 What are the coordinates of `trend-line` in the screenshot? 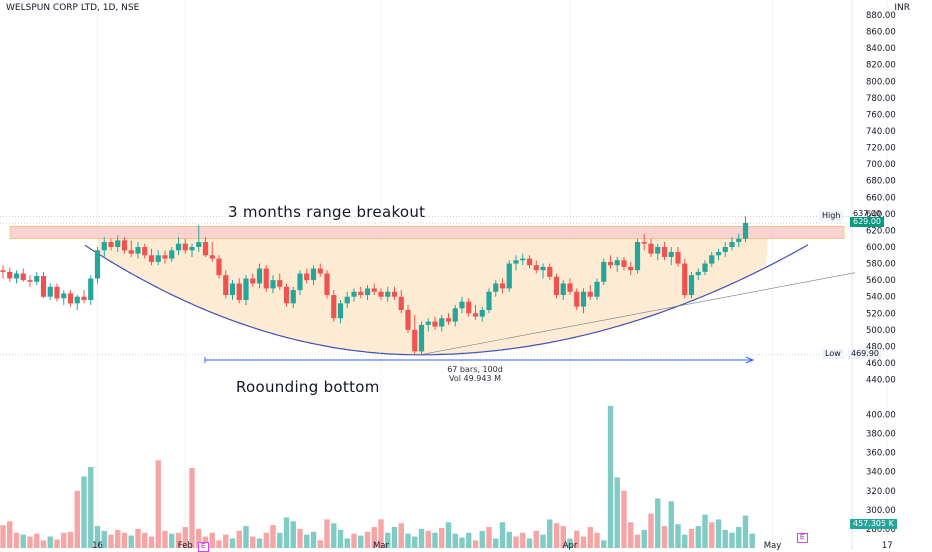 It's located at (637, 314).